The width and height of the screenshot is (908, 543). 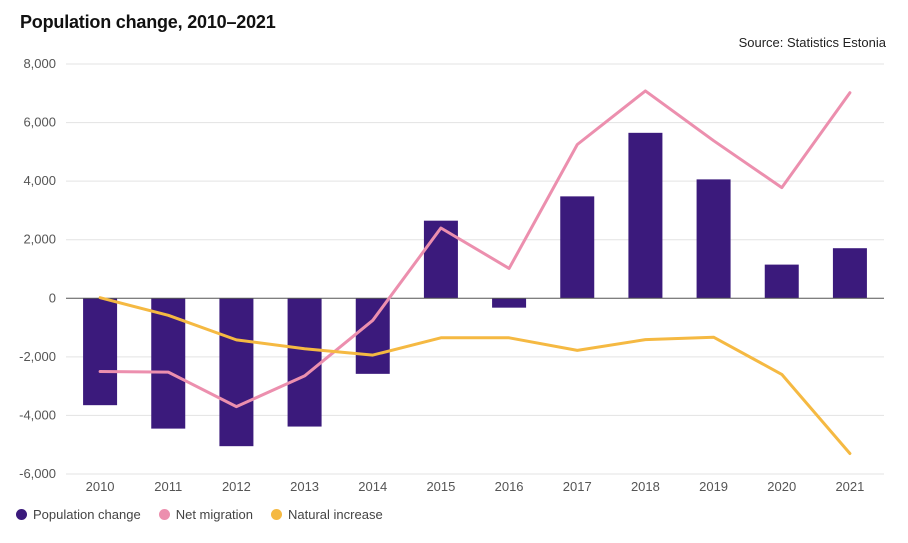 What do you see at coordinates (577, 486) in the screenshot?
I see `x-tick-label: 2017` at bounding box center [577, 486].